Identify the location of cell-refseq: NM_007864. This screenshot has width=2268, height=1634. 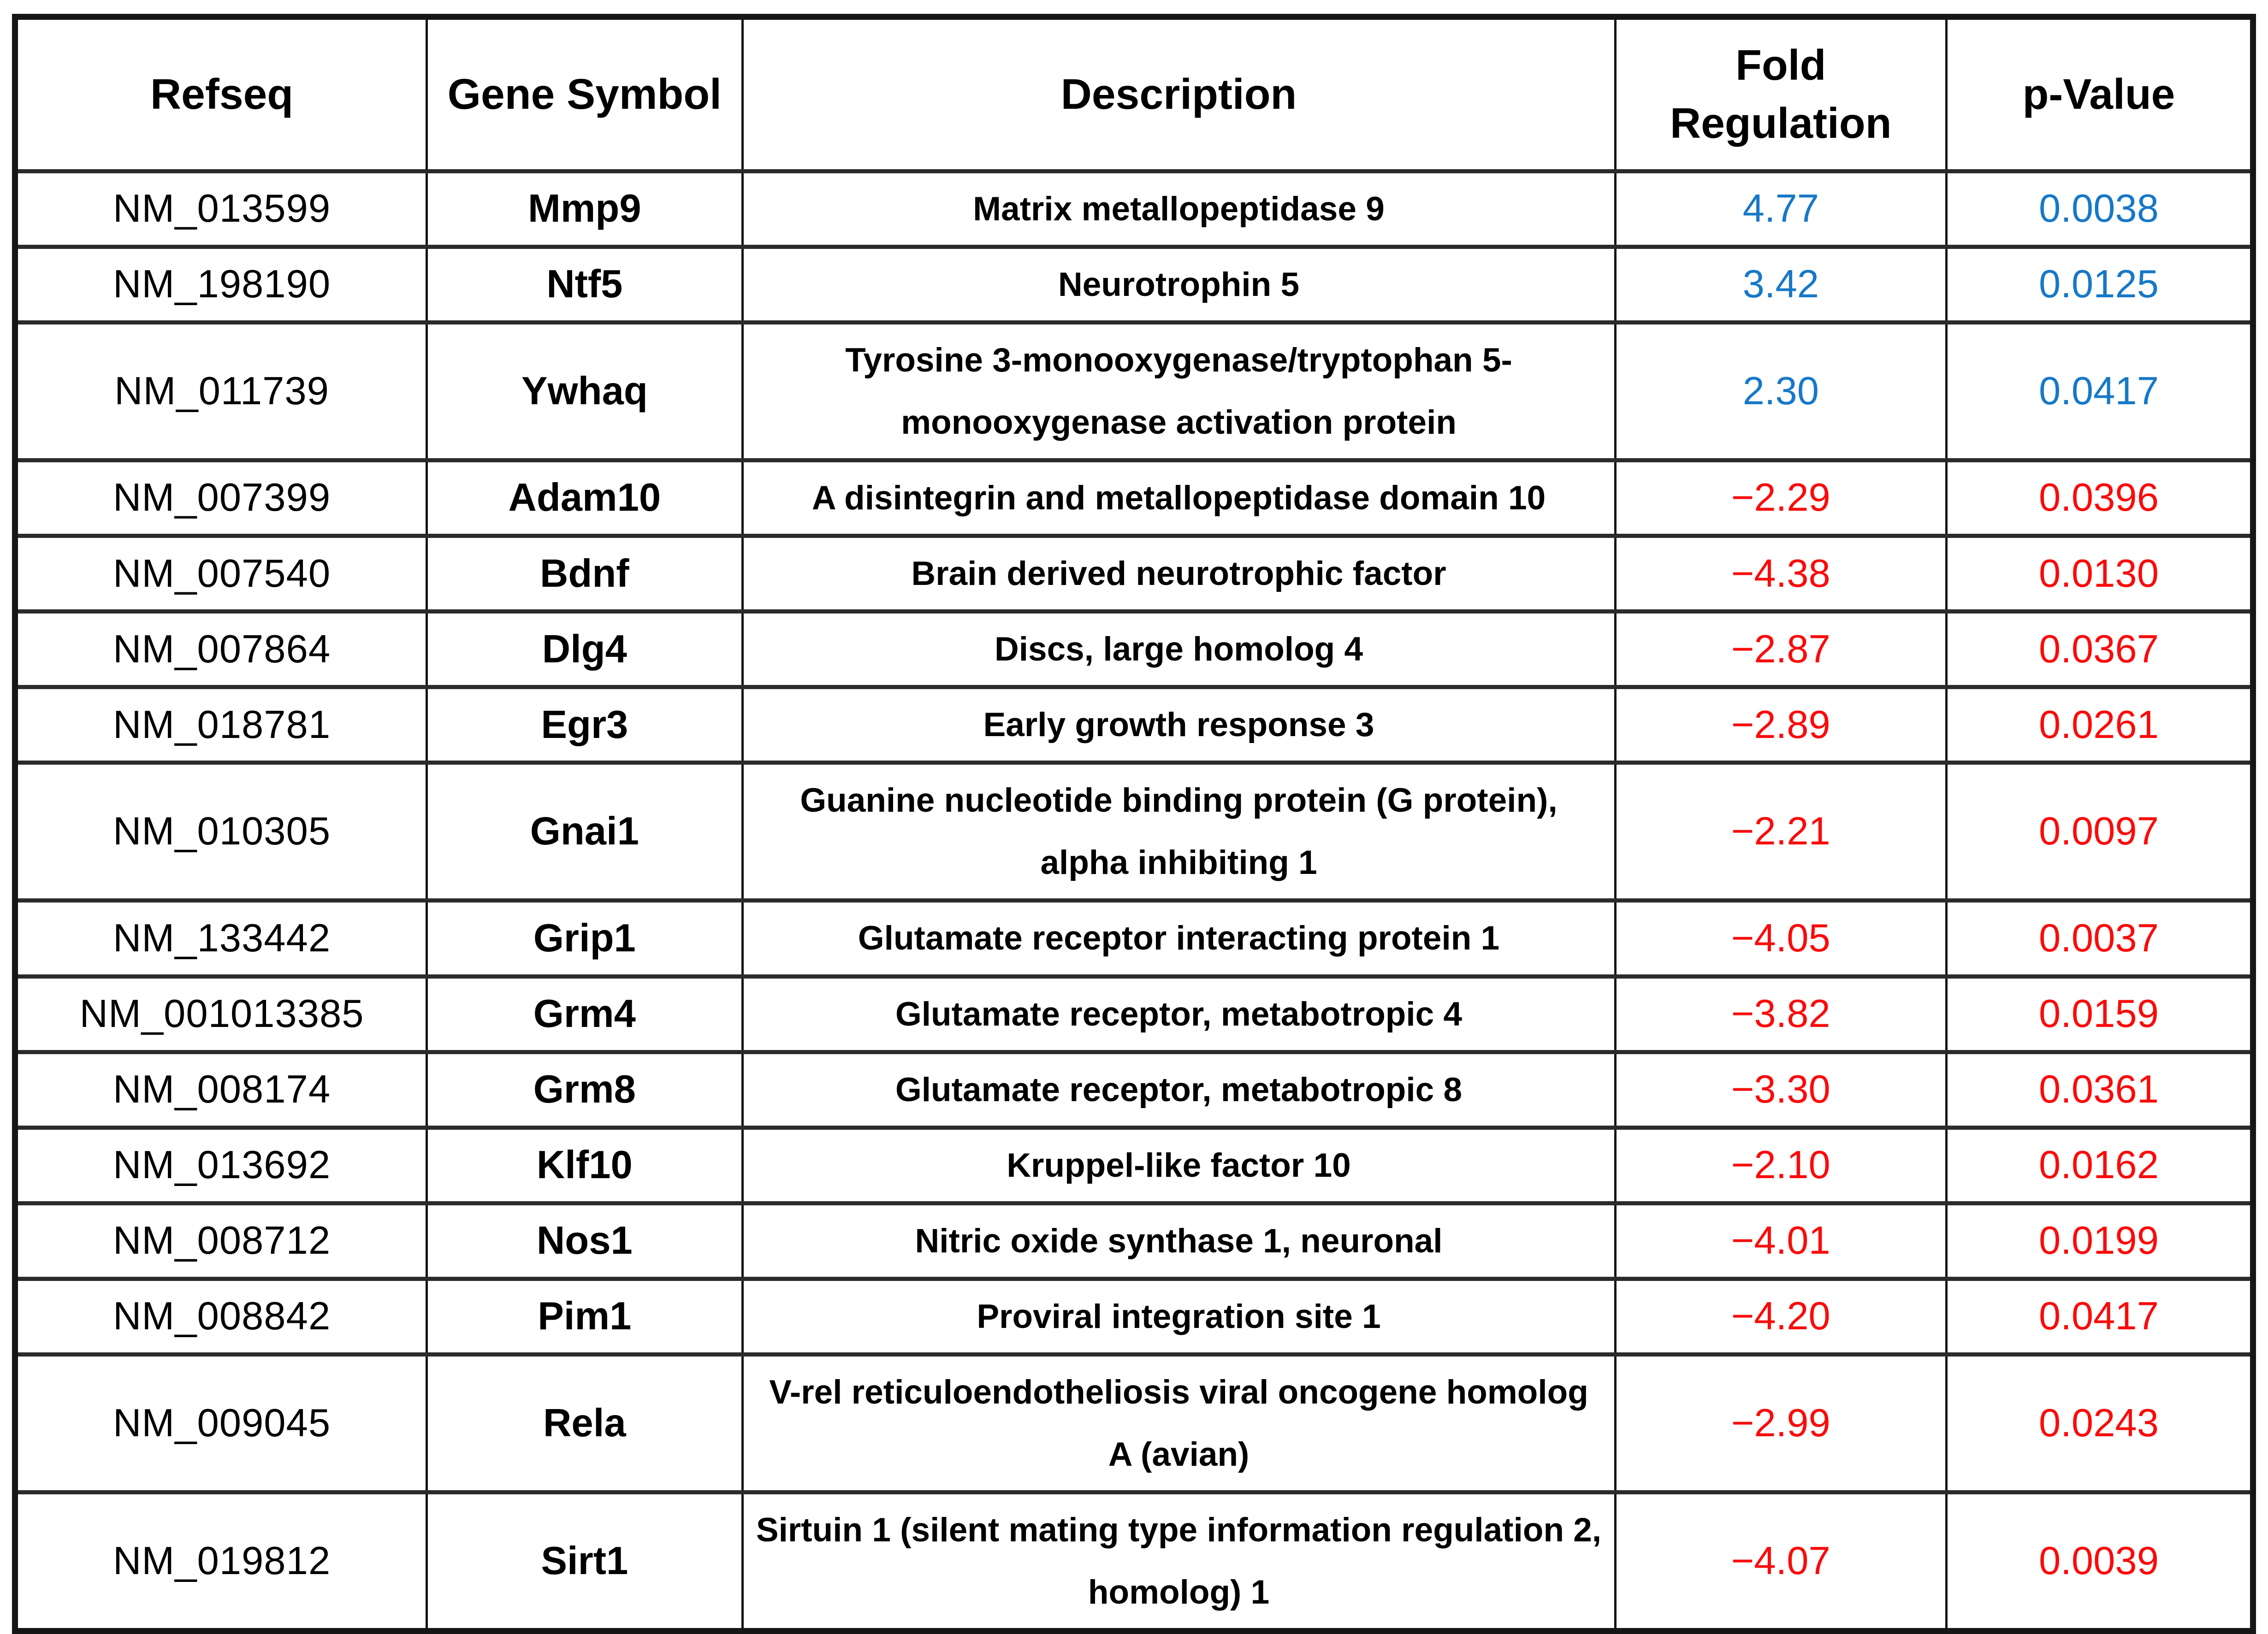
(220, 649).